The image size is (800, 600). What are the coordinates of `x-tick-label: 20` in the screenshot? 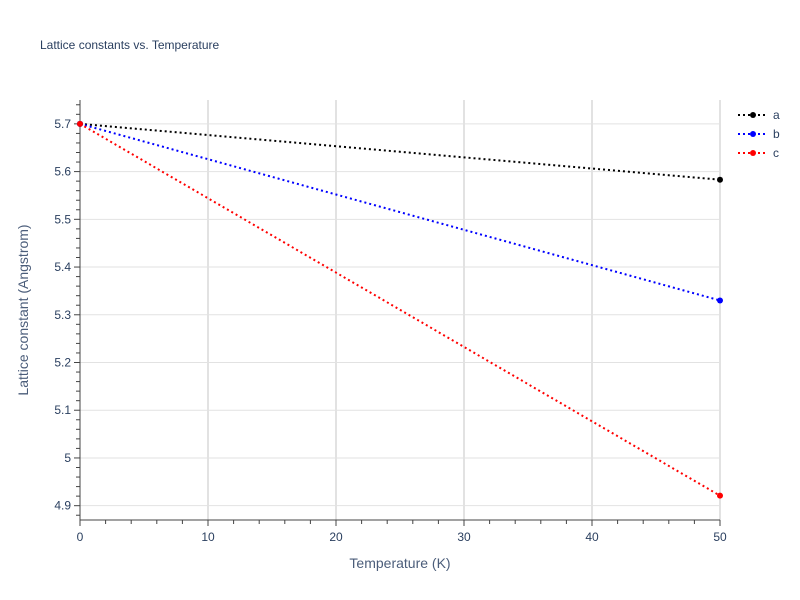 It's located at (336, 537).